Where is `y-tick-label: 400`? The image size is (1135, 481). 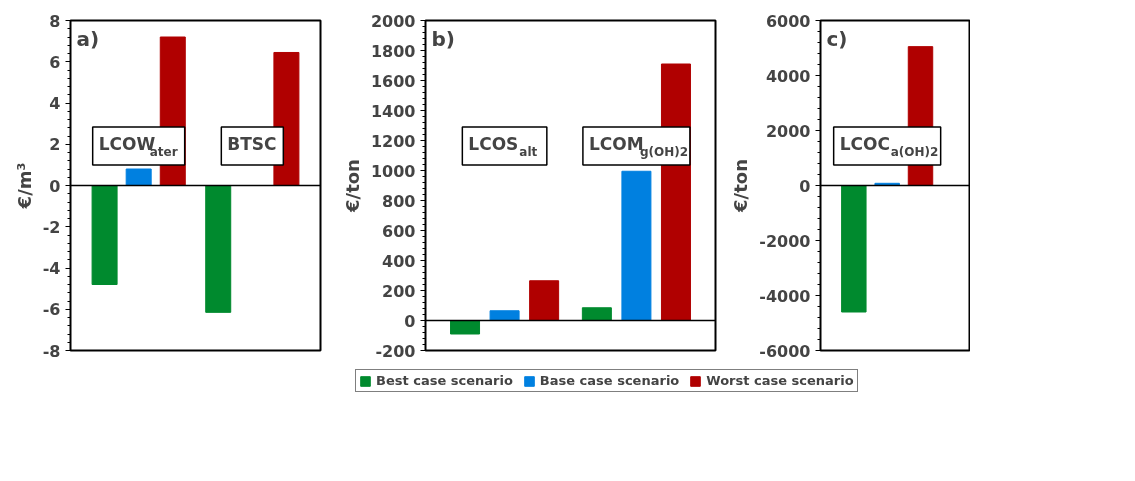
y-tick-label: 400 is located at coordinates (399, 261).